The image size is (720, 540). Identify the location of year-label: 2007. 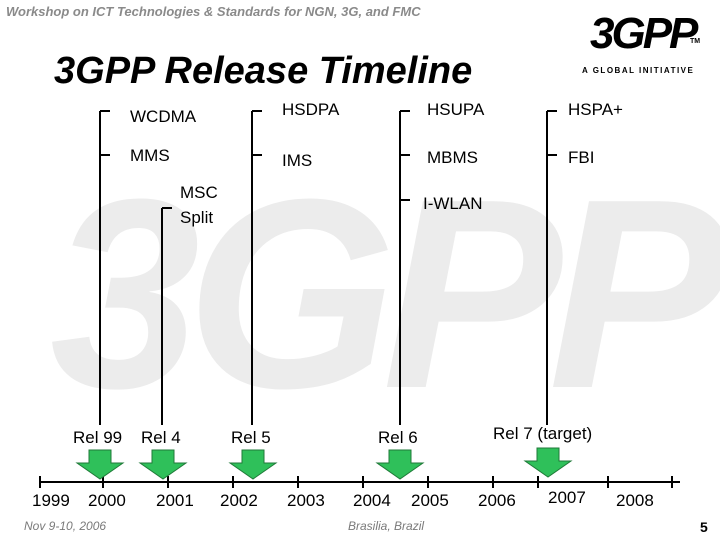
(567, 497).